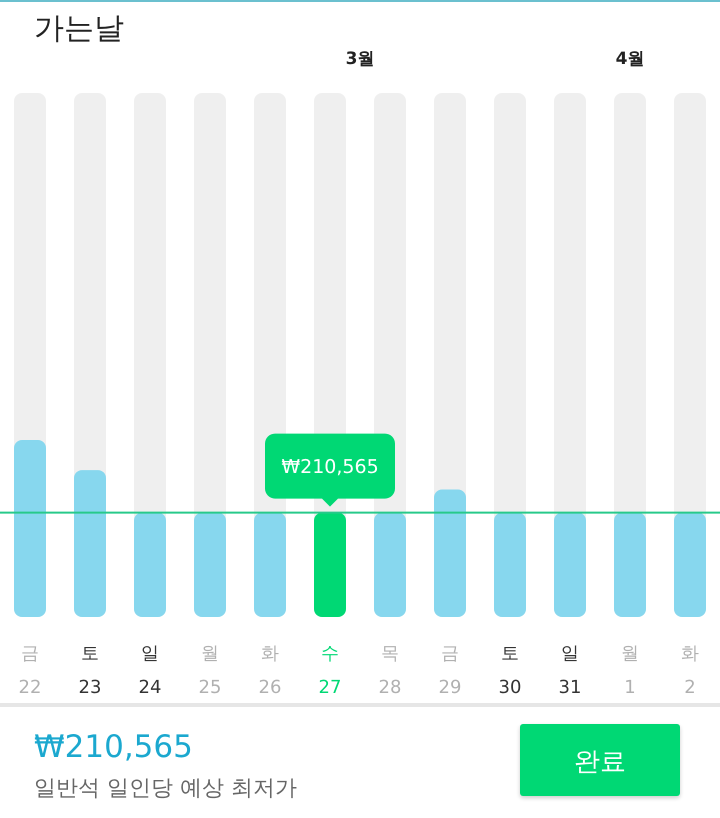  I want to click on x-tick-label: 월 1, so click(630, 670).